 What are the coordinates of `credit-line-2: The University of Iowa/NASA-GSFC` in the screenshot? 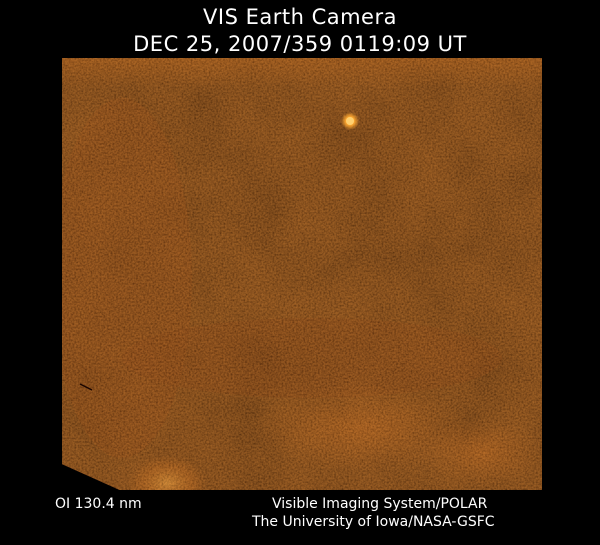 It's located at (373, 522).